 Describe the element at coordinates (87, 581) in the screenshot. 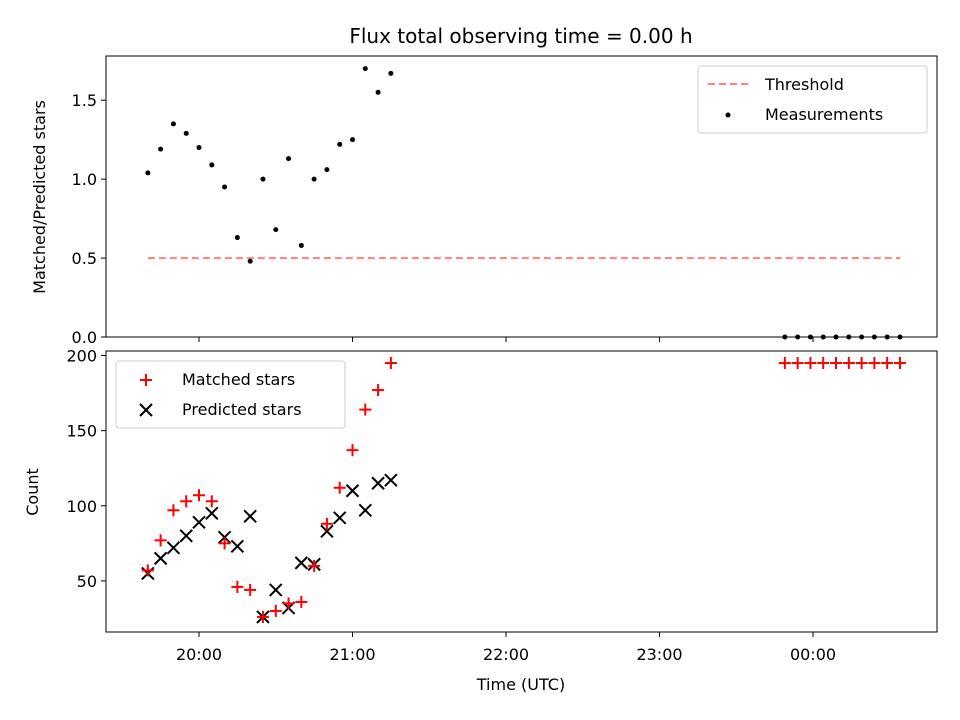

I see `count-y-tick-label: 50` at that location.